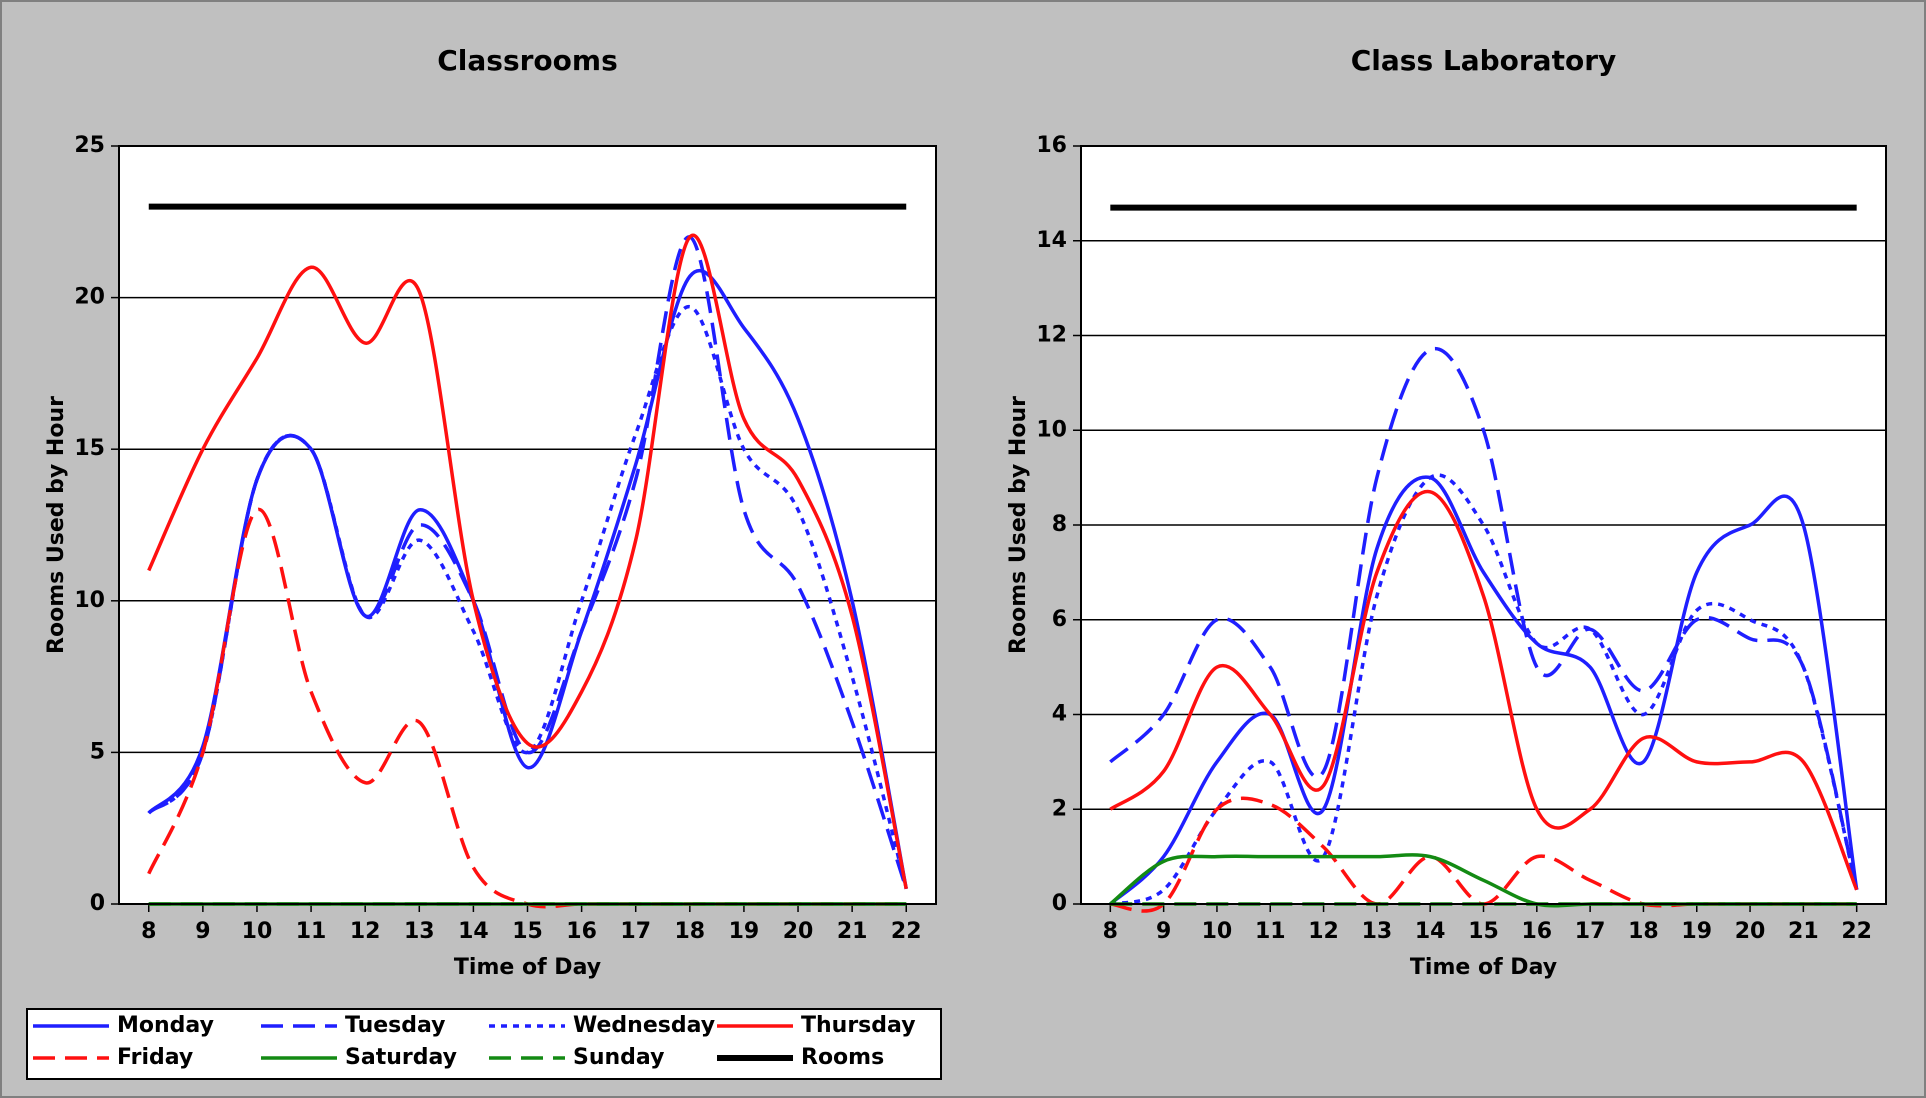 This screenshot has height=1098, width=1926. I want to click on y-tick-label: 20, so click(89, 297).